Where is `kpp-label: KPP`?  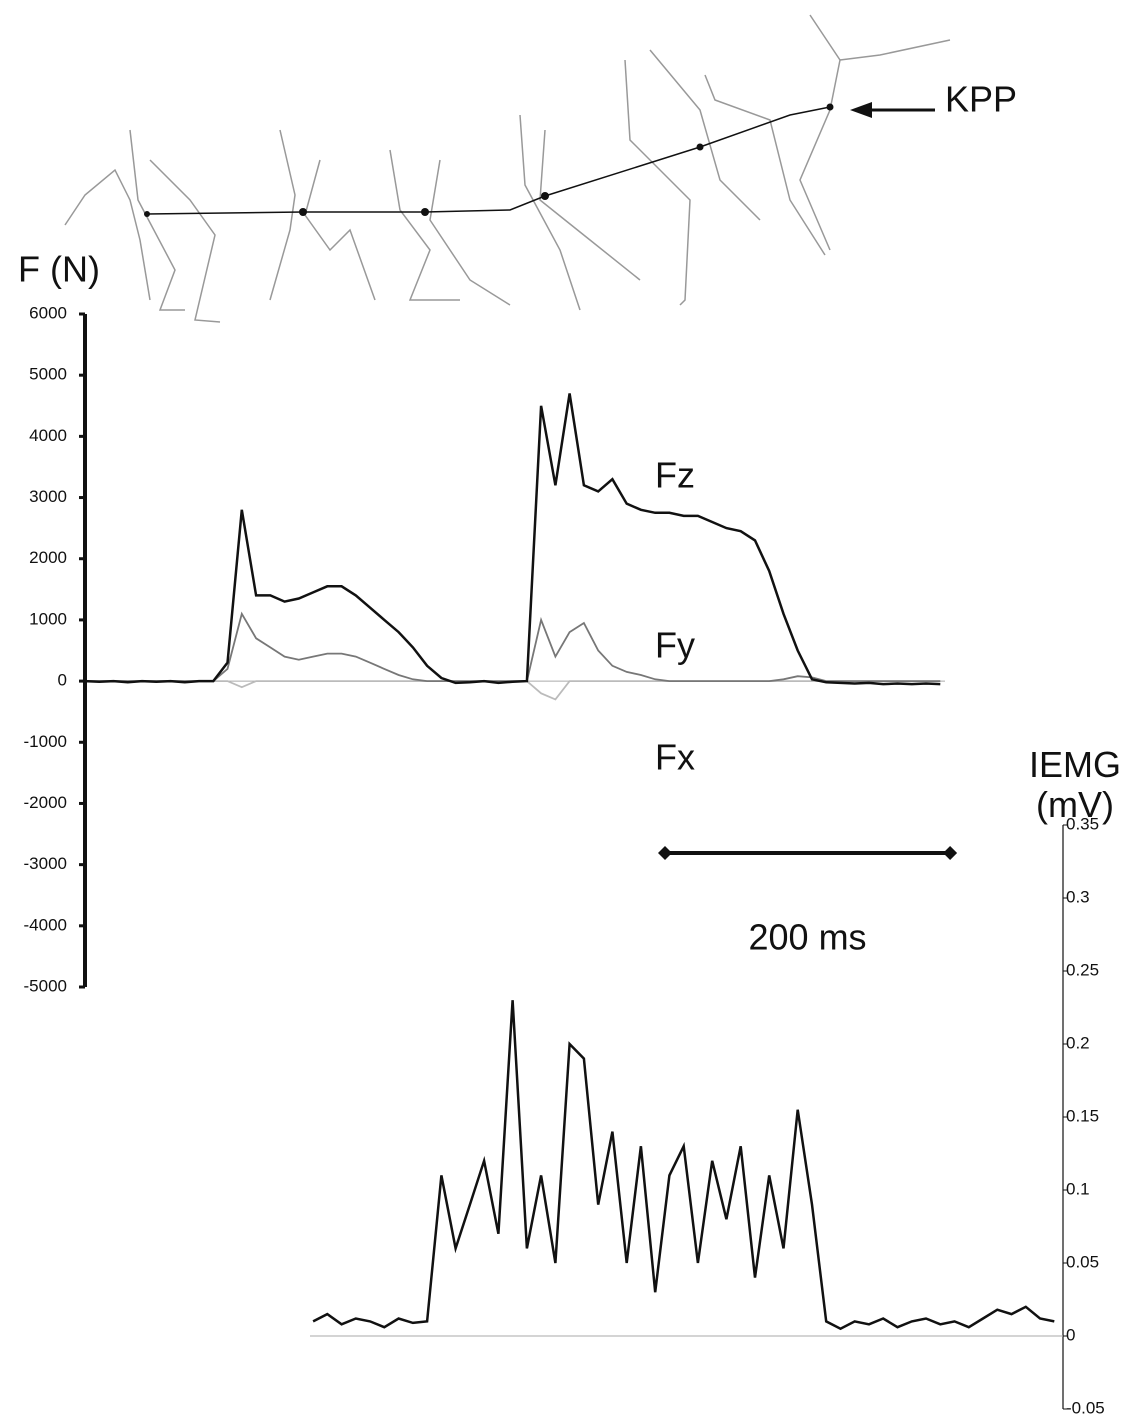 kpp-label: KPP is located at coordinates (981, 99).